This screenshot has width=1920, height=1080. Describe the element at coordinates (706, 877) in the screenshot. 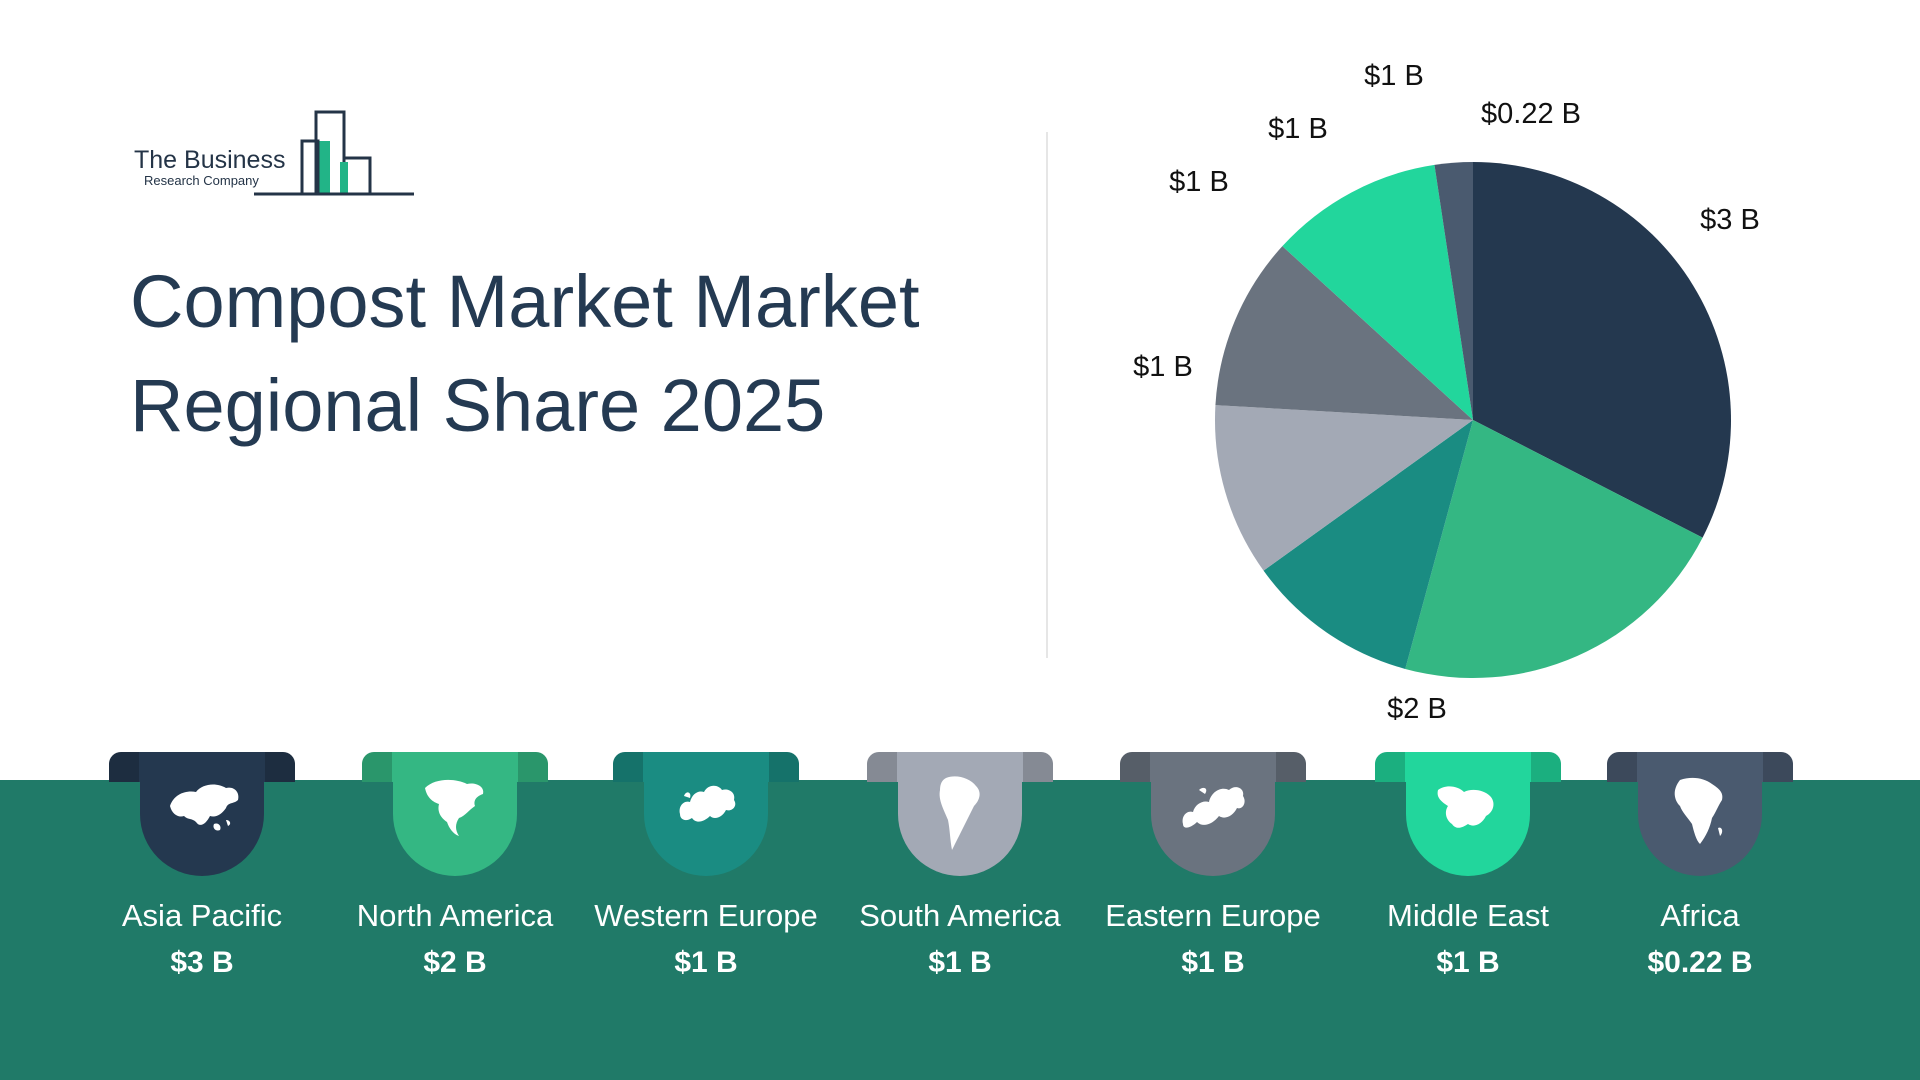

I see `region-western-europe: Western Europe $1 B` at that location.